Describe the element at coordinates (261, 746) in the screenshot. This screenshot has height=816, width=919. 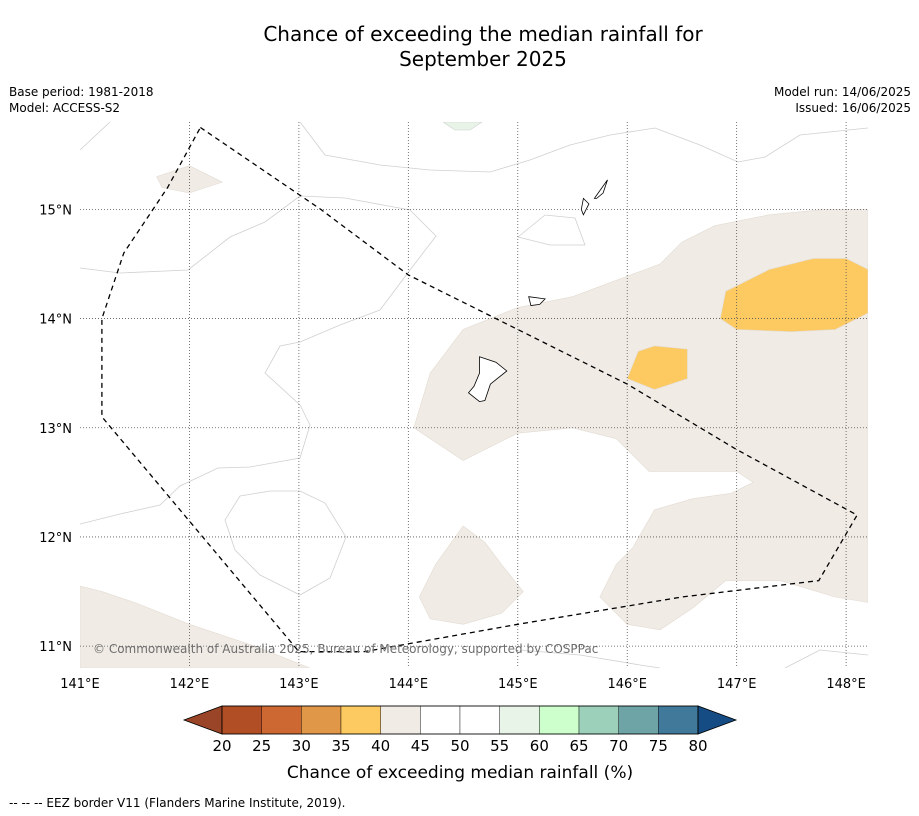
I see `colorbar-tick-25: 25` at that location.